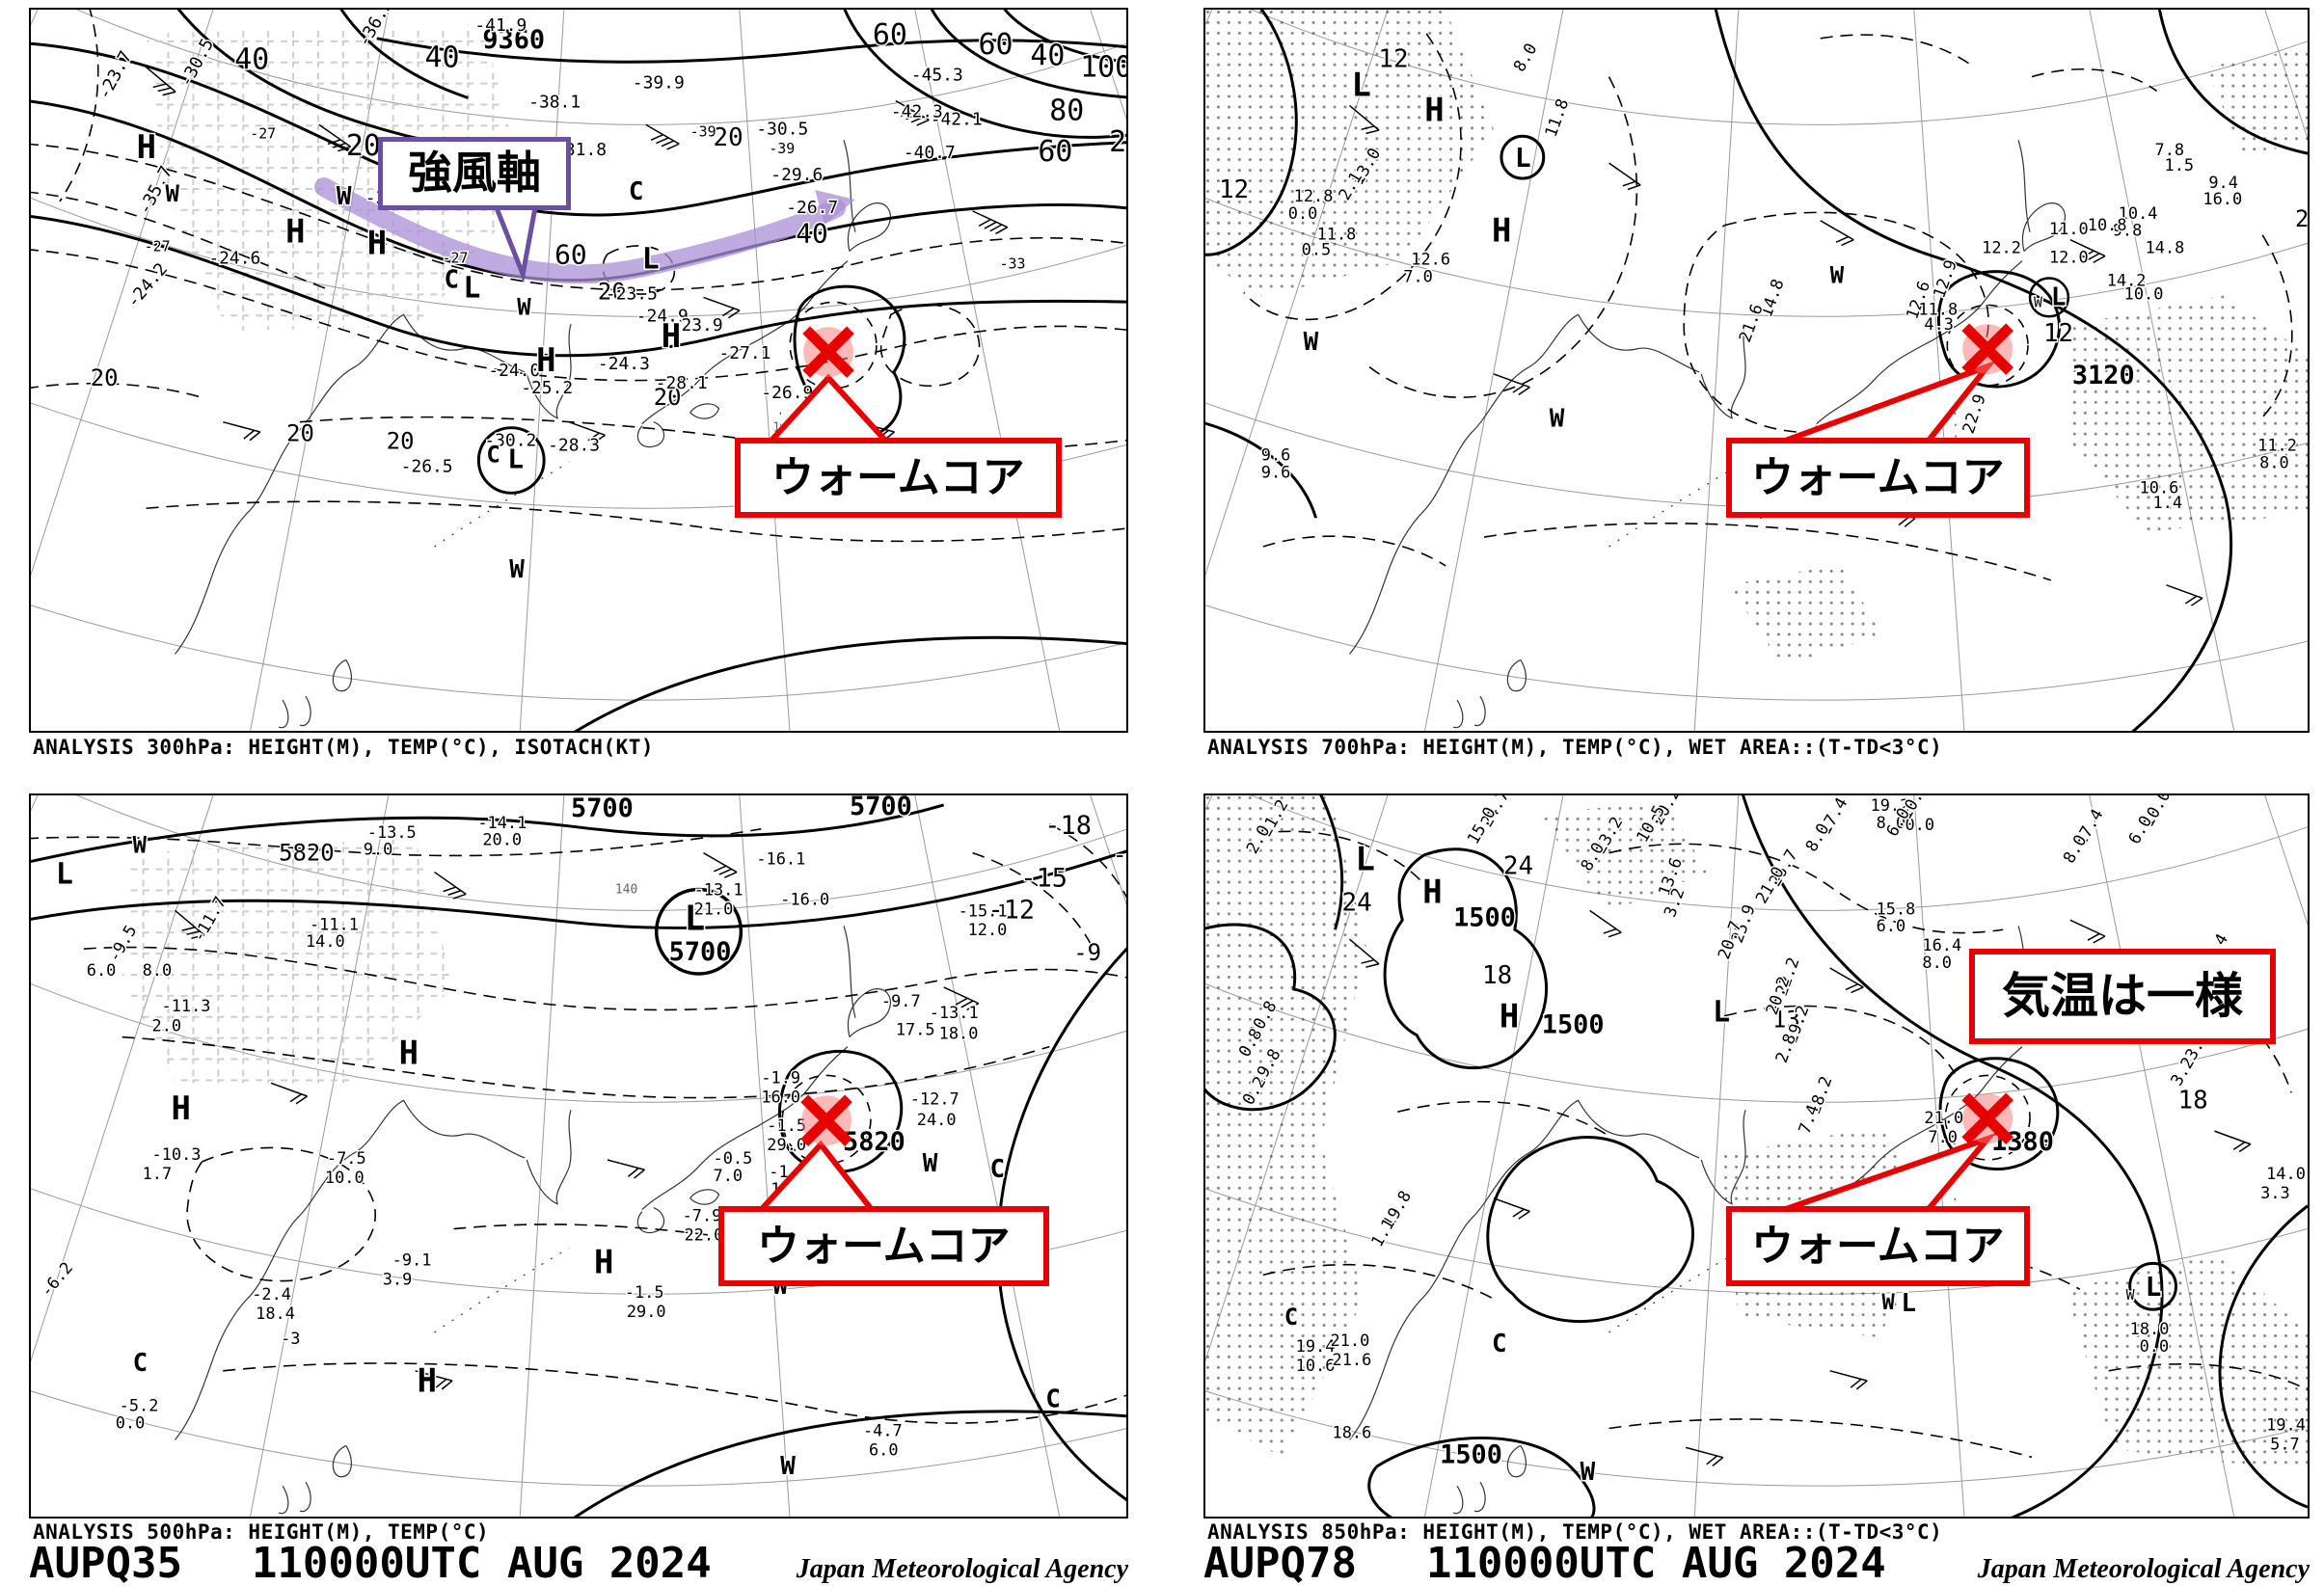  I want to click on map-label: 18.0, so click(959, 1033).